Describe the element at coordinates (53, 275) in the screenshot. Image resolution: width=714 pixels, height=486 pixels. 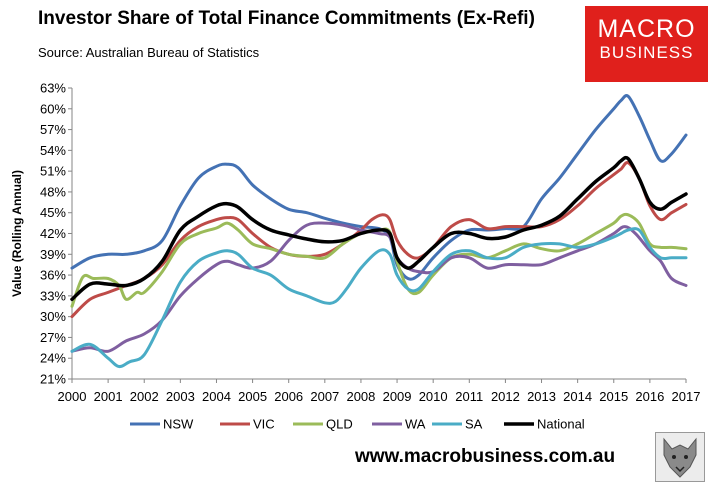
I see `y-tick-label: 36%` at that location.